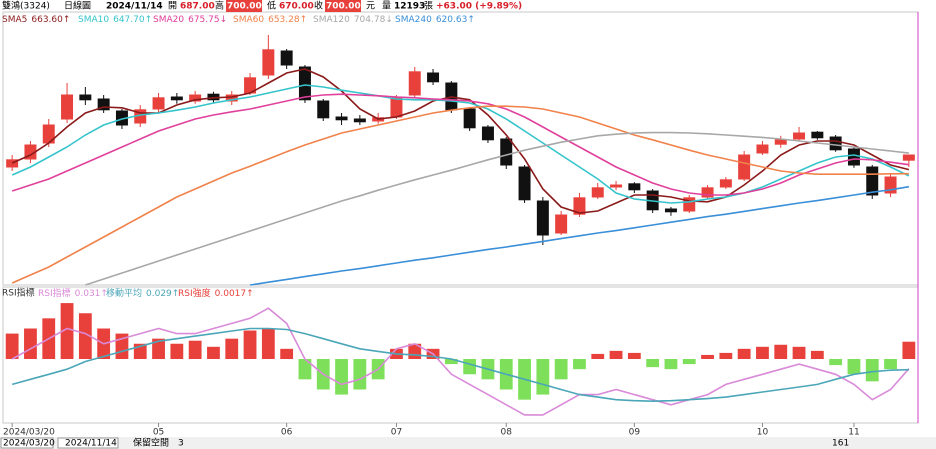  I want to click on legend-name: RSI強度, so click(194, 293).